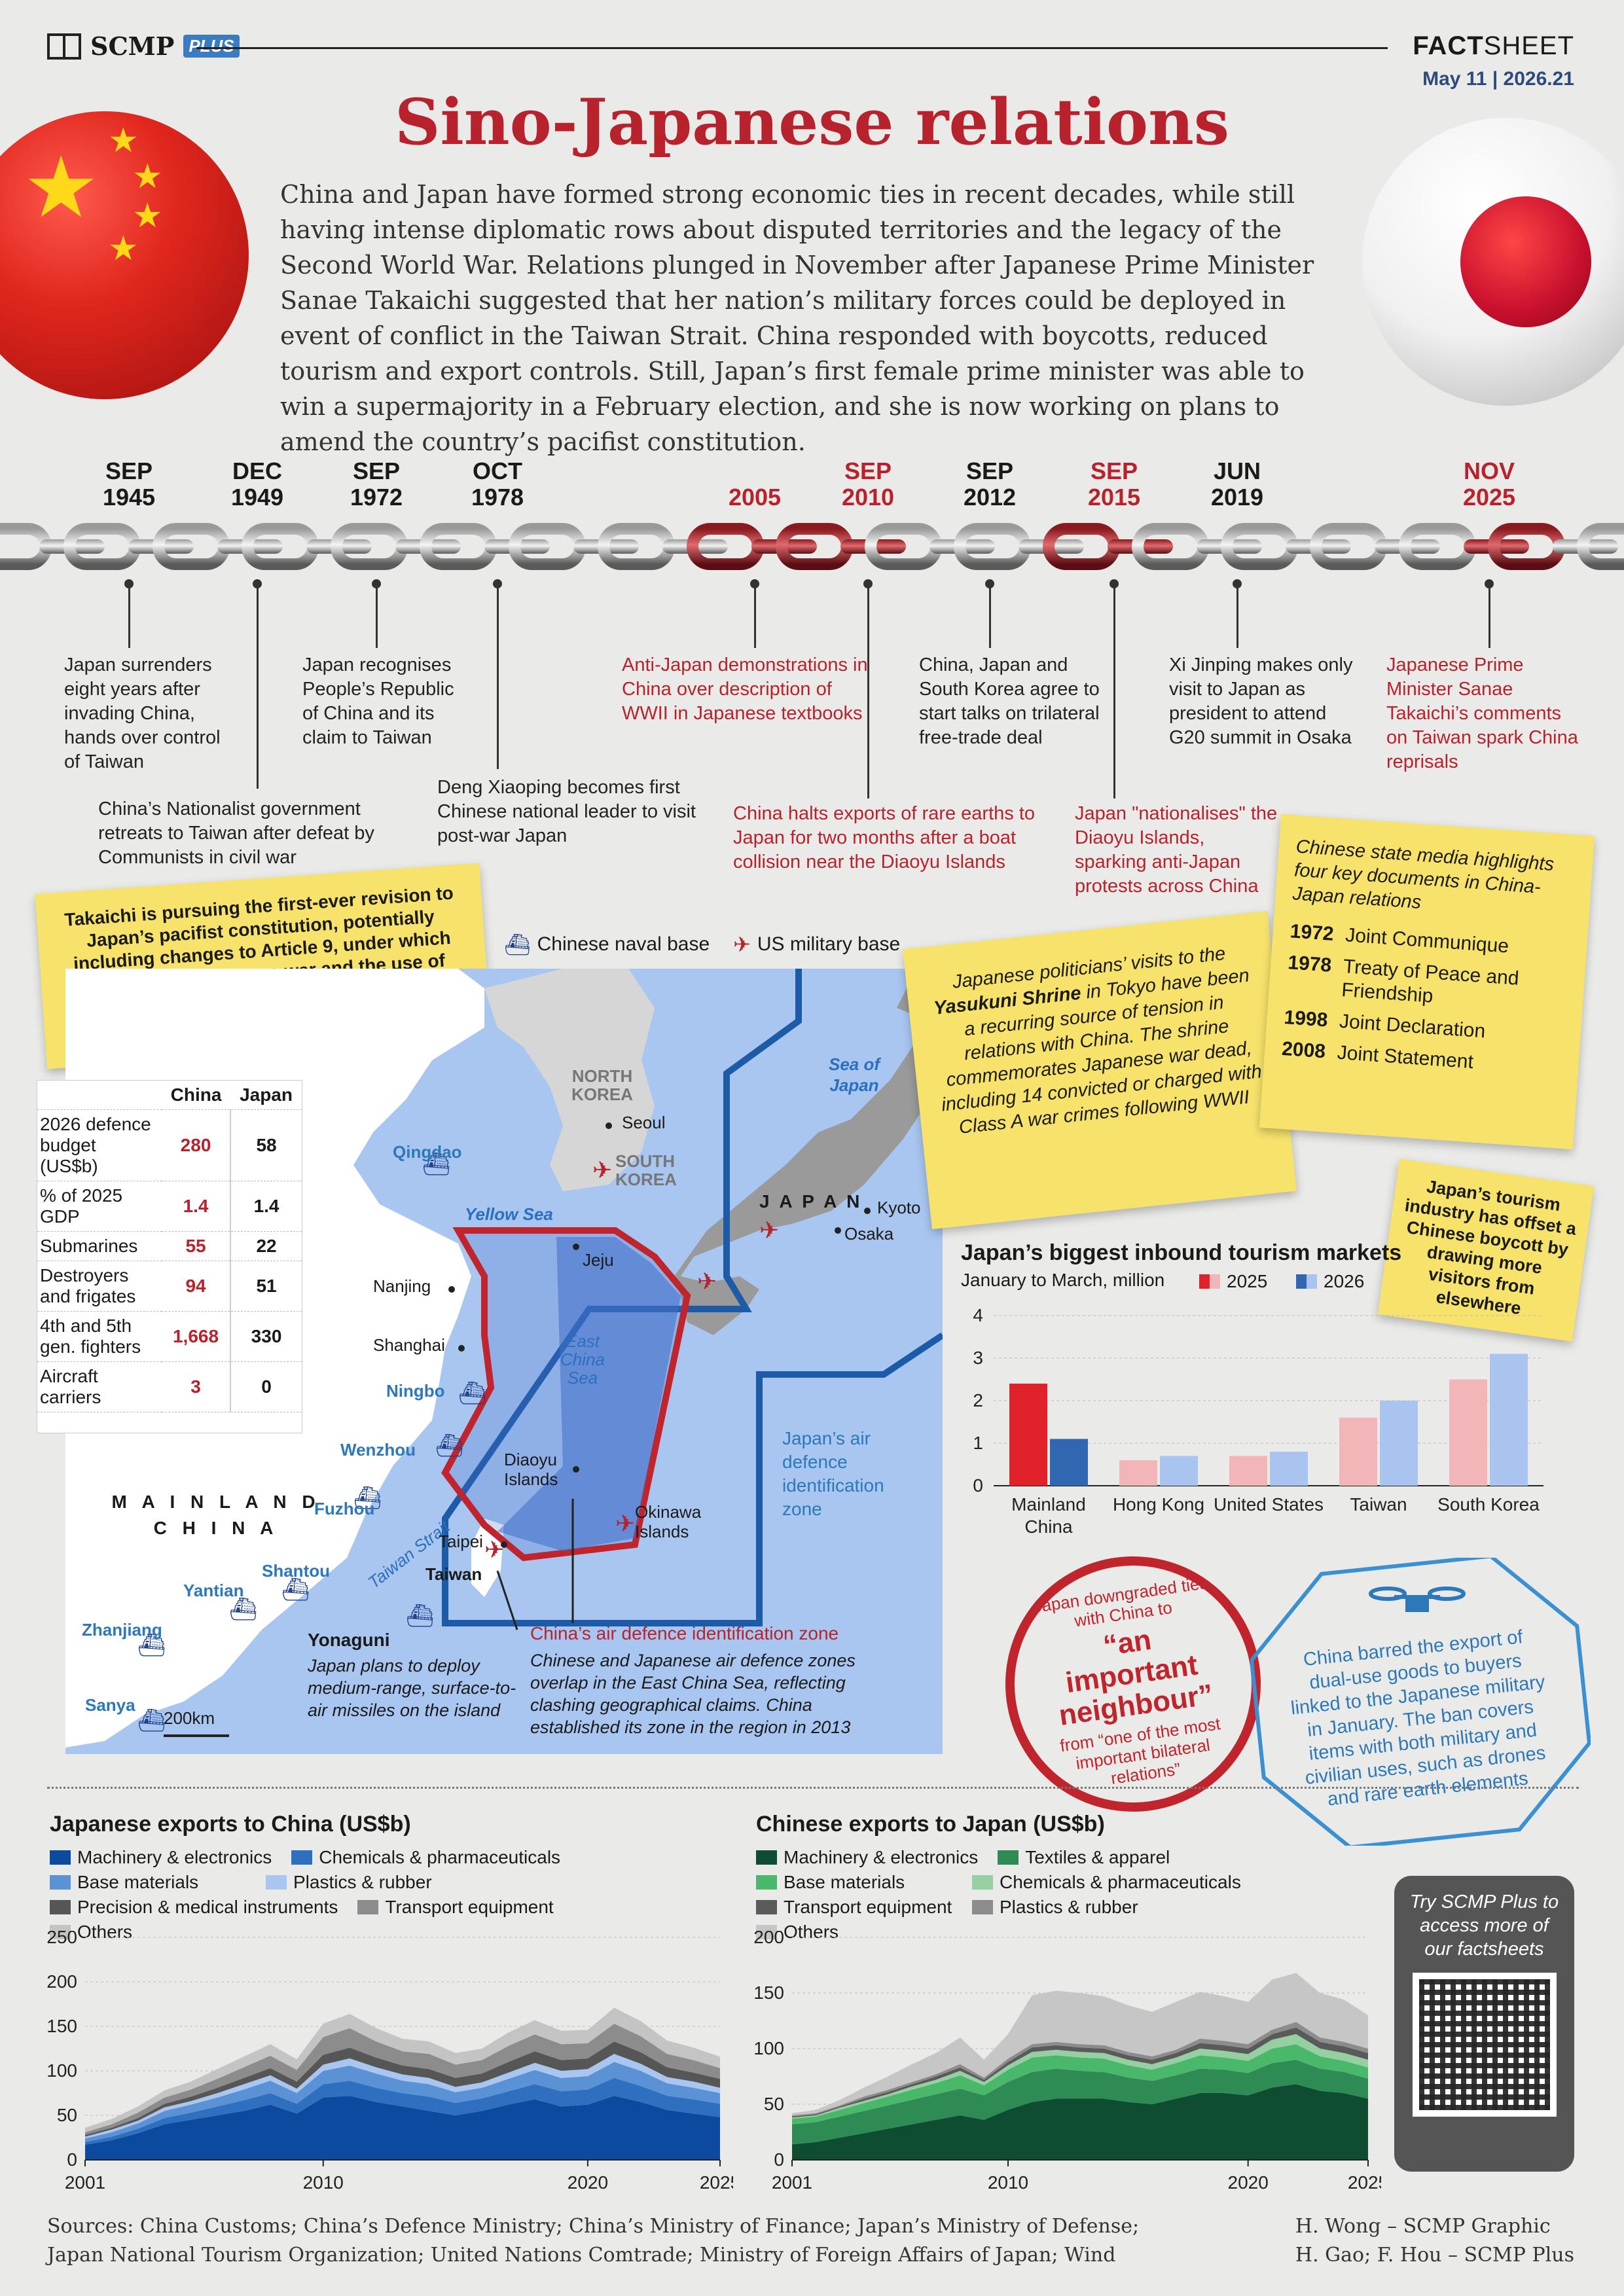  I want to click on y-tick-label: 250, so click(61, 1939).